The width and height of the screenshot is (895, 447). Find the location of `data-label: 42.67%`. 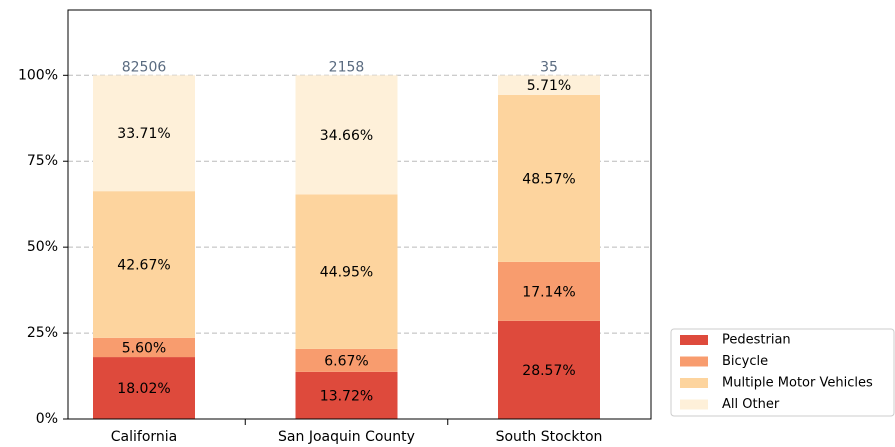

data-label: 42.67% is located at coordinates (143, 265).